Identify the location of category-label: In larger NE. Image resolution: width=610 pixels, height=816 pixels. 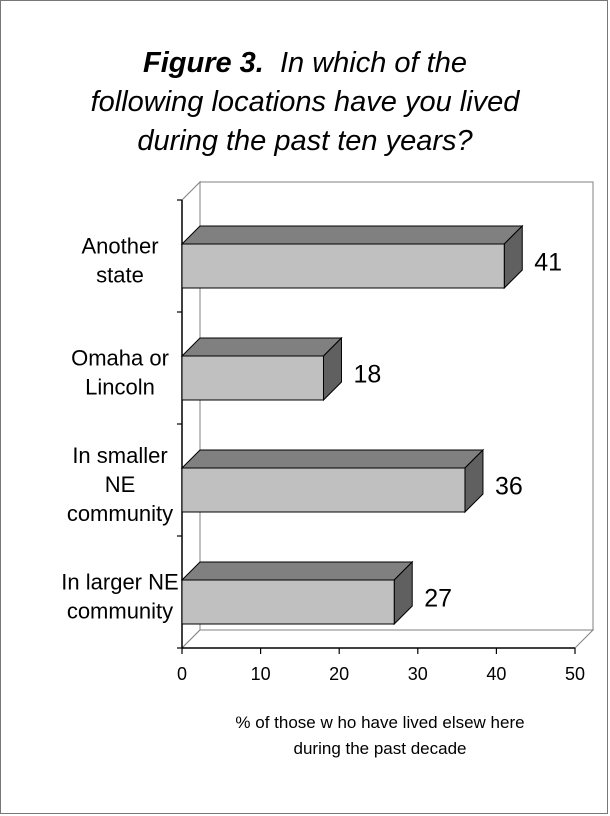
(119, 581).